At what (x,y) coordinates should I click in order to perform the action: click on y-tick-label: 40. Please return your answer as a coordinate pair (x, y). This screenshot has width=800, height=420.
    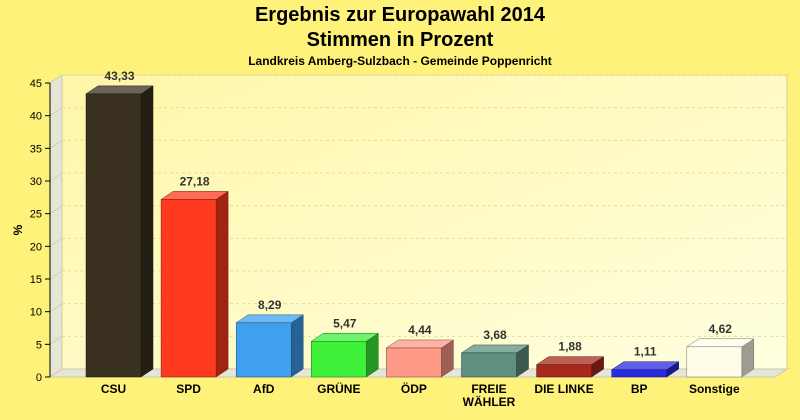
    Looking at the image, I should click on (36, 117).